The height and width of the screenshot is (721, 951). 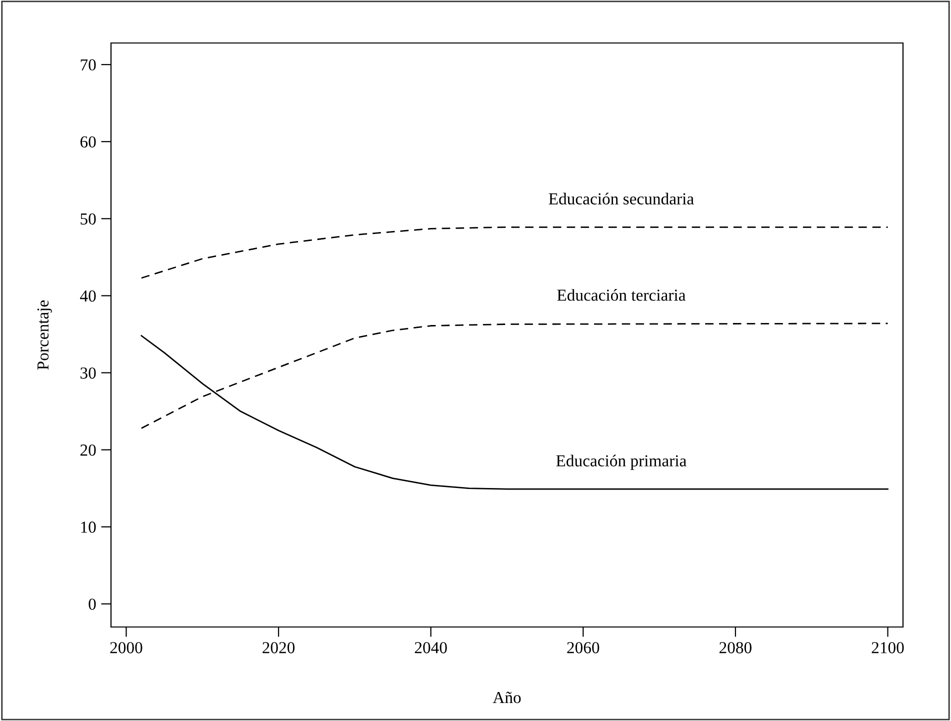 What do you see at coordinates (278, 648) in the screenshot?
I see `x-tick-label: 2020` at bounding box center [278, 648].